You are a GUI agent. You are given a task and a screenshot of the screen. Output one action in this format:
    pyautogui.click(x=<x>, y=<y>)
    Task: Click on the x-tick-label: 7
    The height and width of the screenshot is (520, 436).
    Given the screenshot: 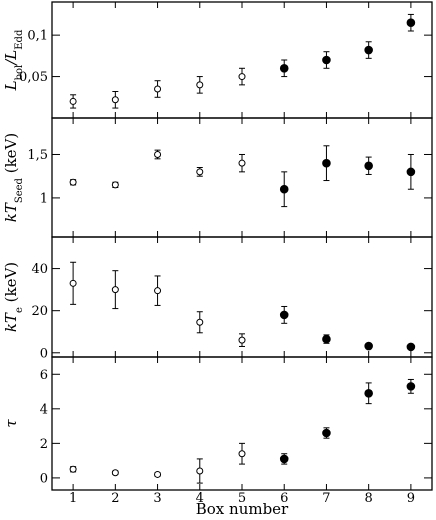 What is the action you would take?
    pyautogui.click(x=326, y=498)
    